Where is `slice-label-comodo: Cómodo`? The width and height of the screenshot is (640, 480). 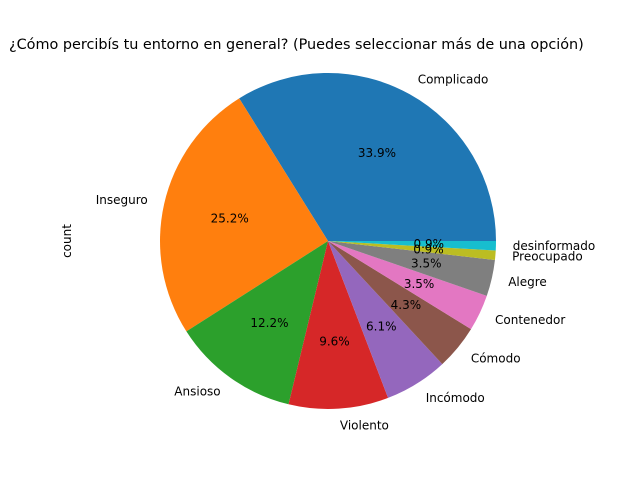 slice-label-comodo: Cómodo is located at coordinates (496, 358).